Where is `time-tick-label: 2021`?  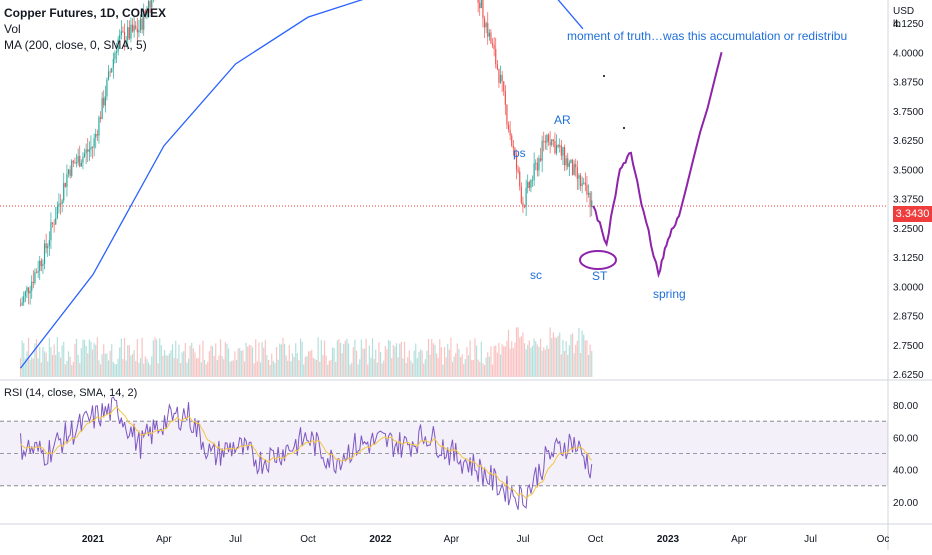 time-tick-label: 2021 is located at coordinates (93, 539).